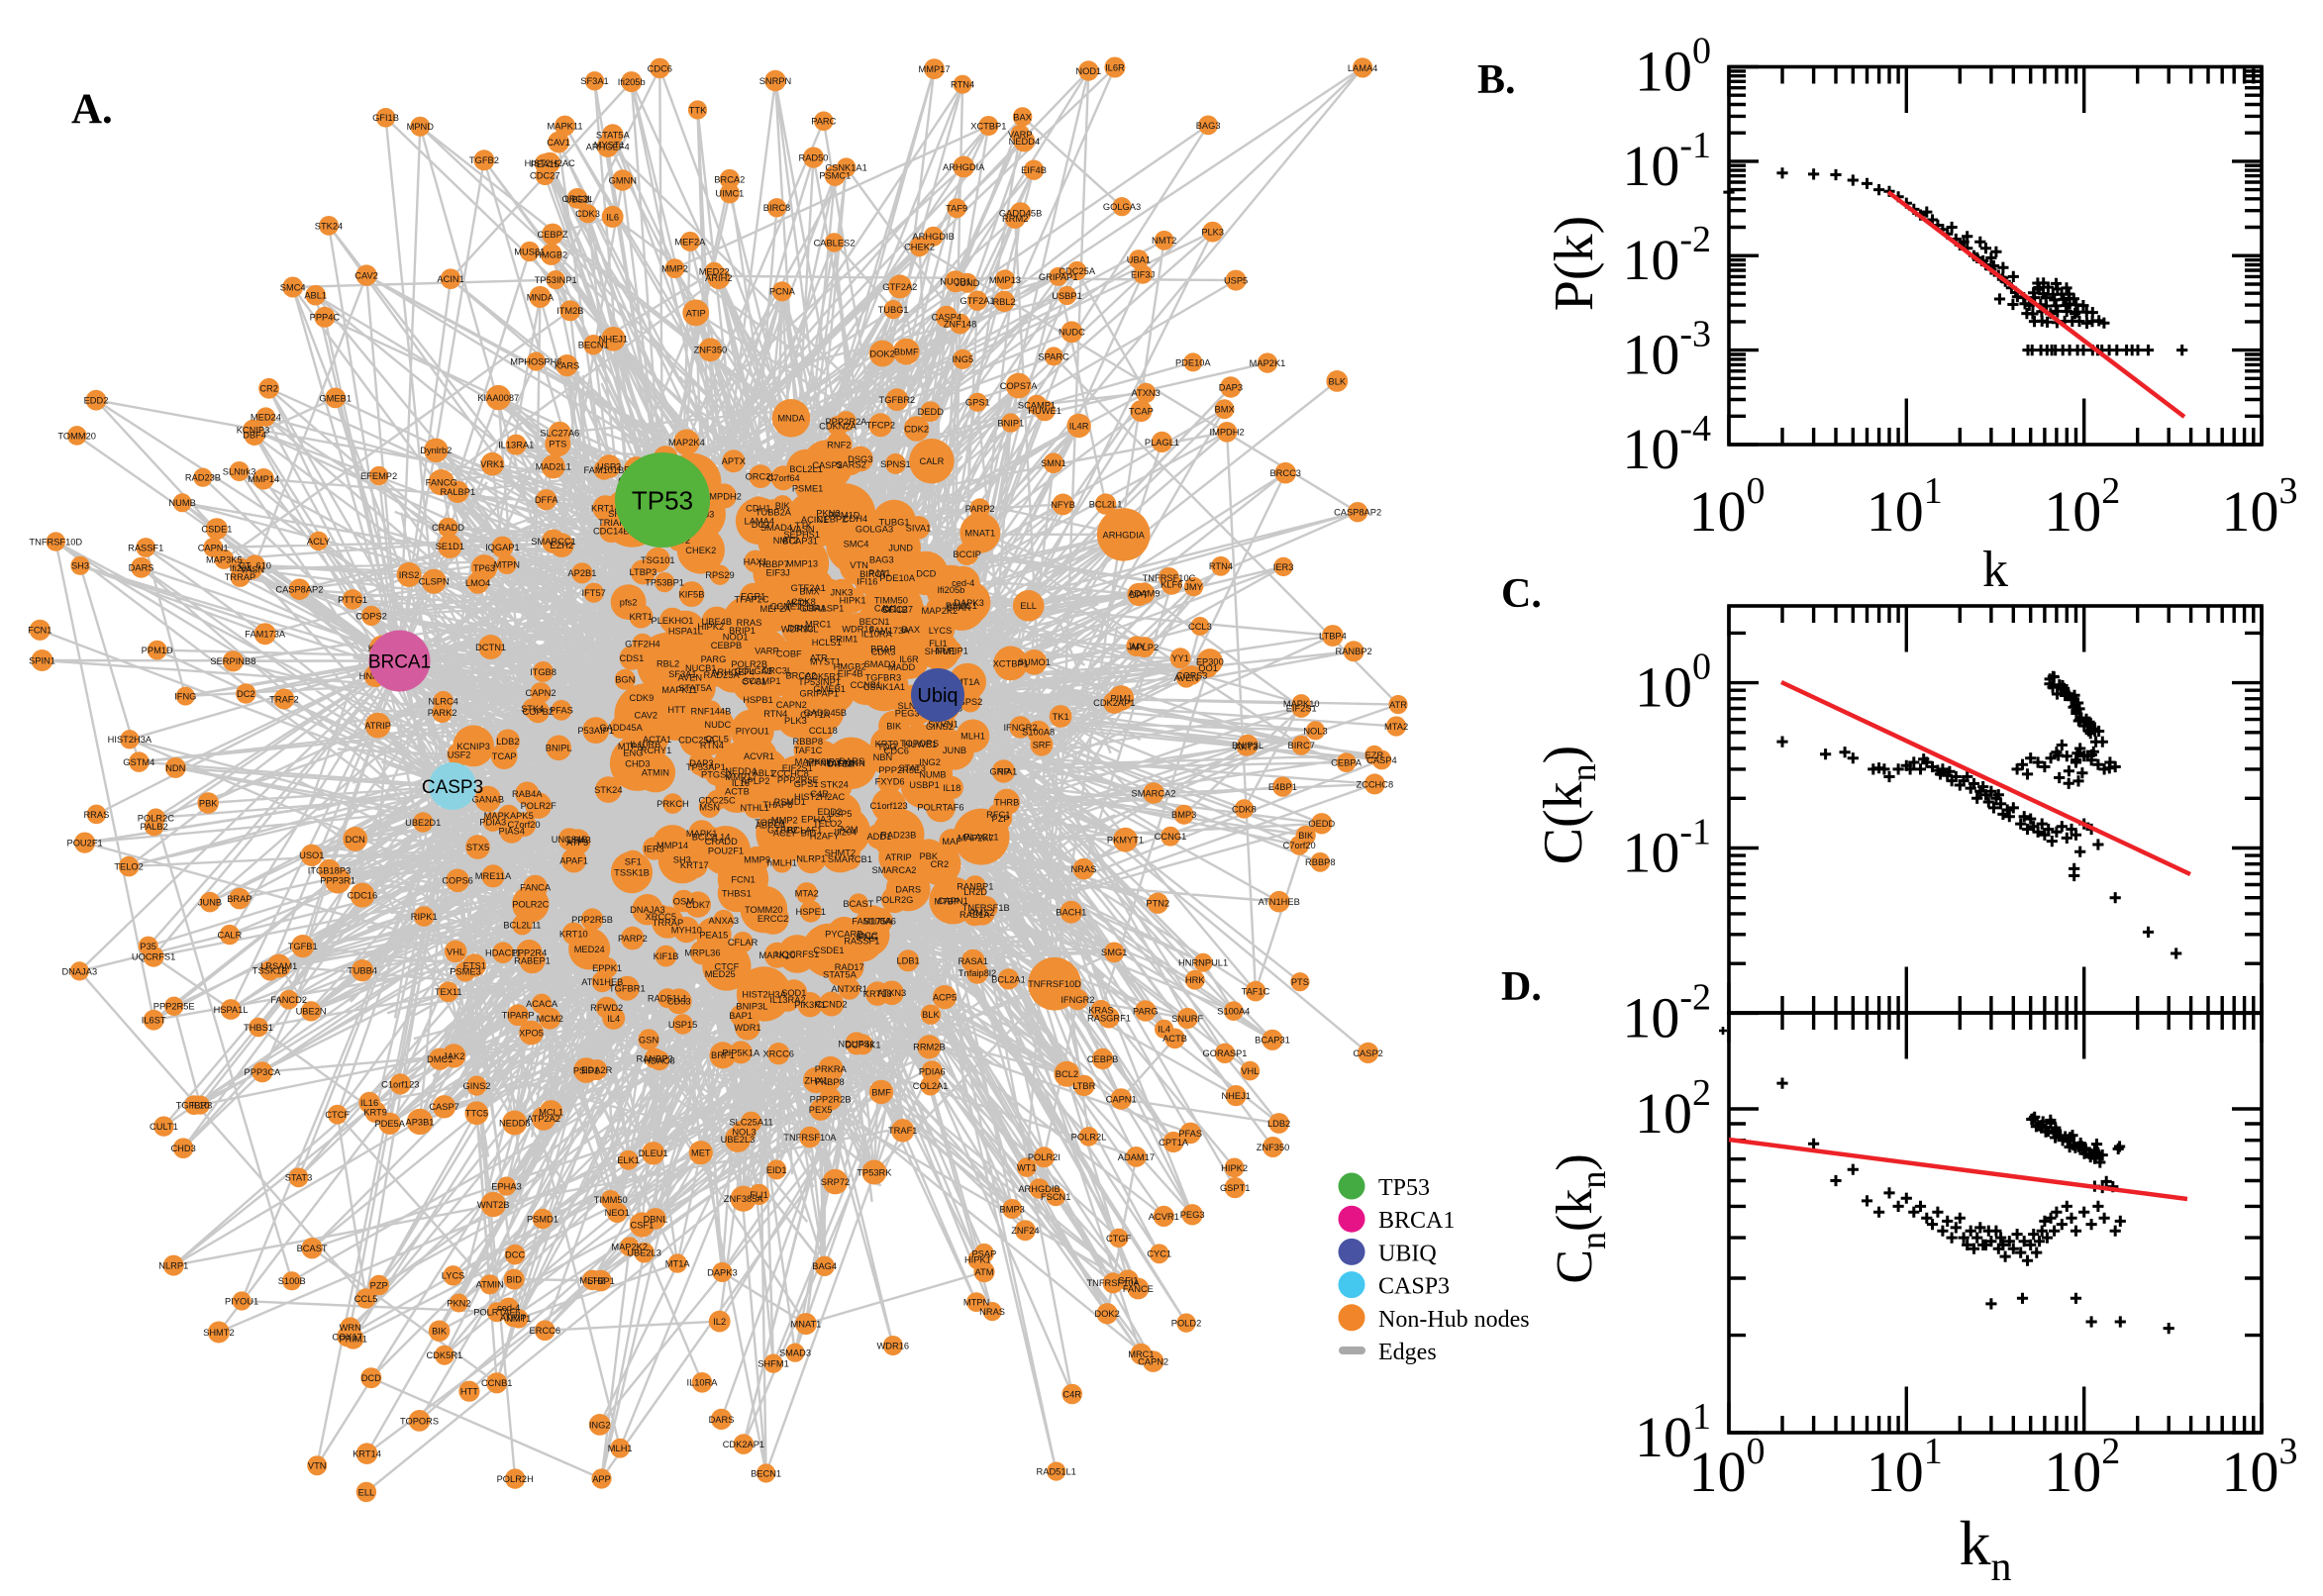 Image resolution: width=2323 pixels, height=1596 pixels. I want to click on svg-text: NP, so click(1004, 771).